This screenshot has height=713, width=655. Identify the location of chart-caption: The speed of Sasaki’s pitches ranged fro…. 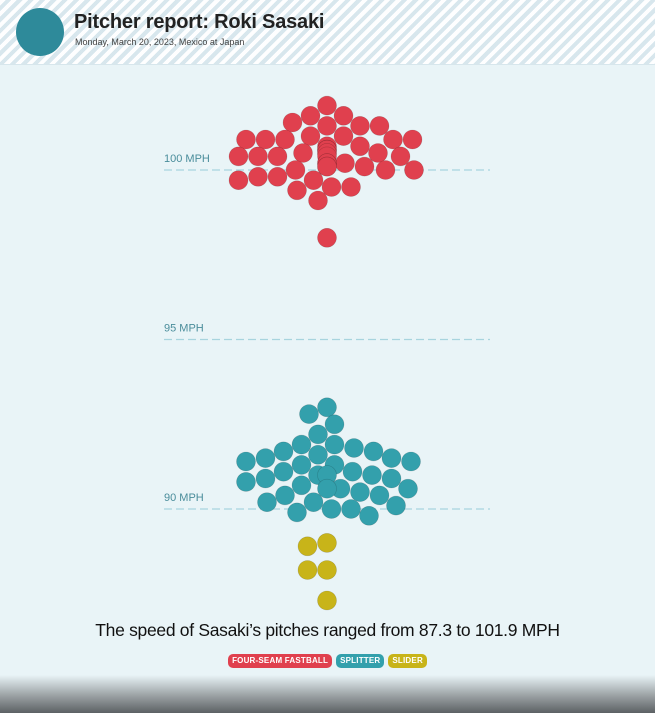
(327, 630).